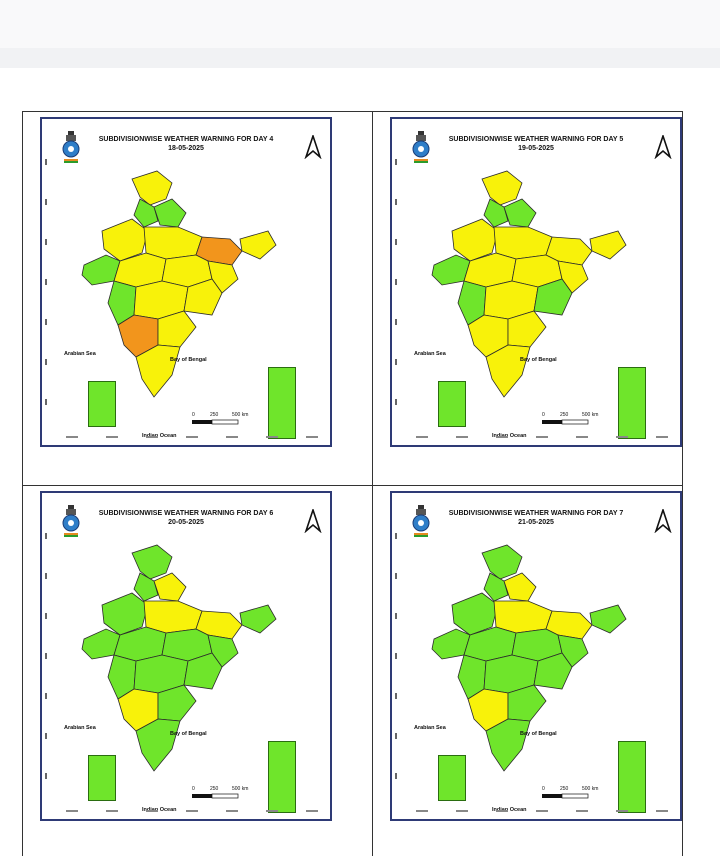 The image size is (720, 856). What do you see at coordinates (186, 148) in the screenshot?
I see `map-date: 18-05-2025` at bounding box center [186, 148].